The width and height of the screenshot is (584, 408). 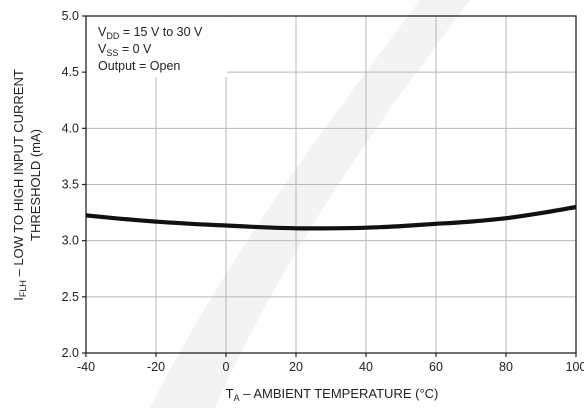 I want to click on x-tick-label: 20, so click(x=296, y=367).